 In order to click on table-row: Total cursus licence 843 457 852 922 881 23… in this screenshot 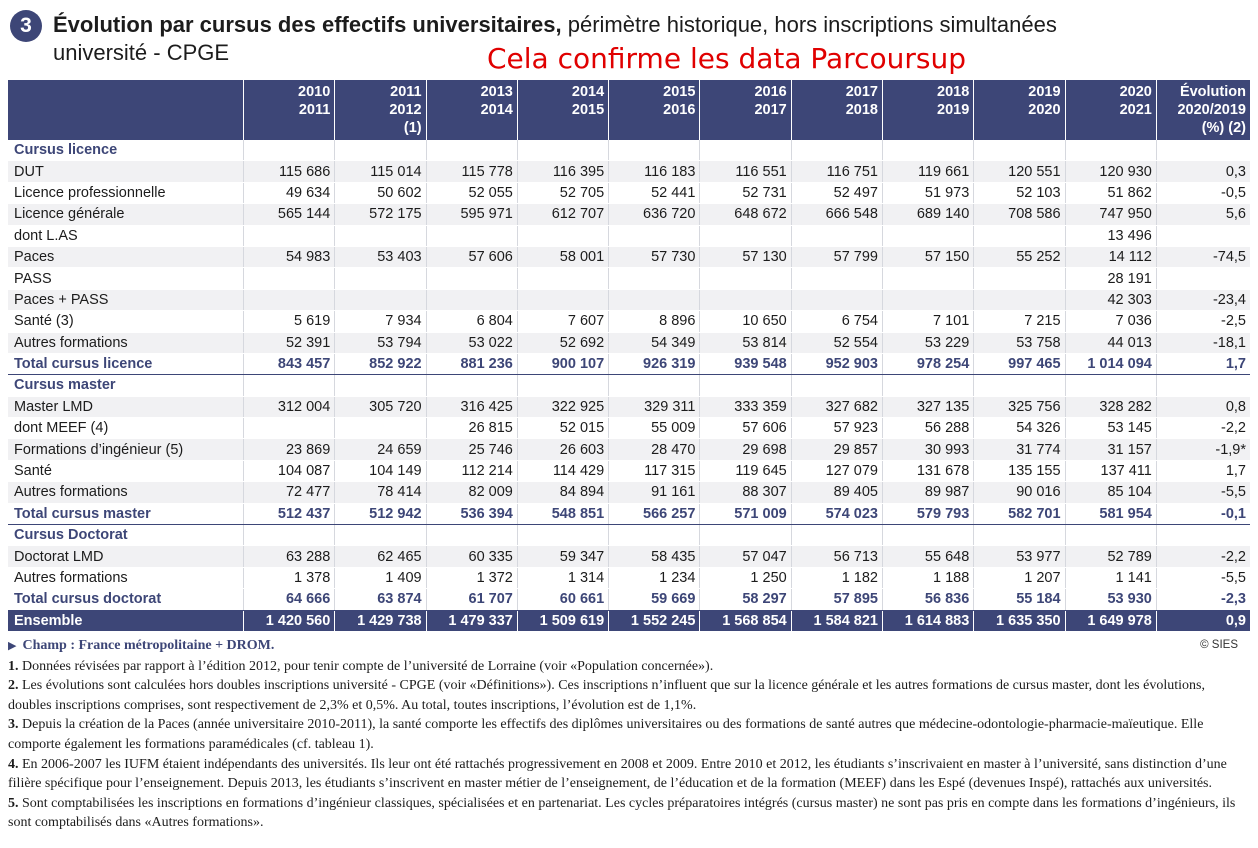, I will do `click(629, 364)`.